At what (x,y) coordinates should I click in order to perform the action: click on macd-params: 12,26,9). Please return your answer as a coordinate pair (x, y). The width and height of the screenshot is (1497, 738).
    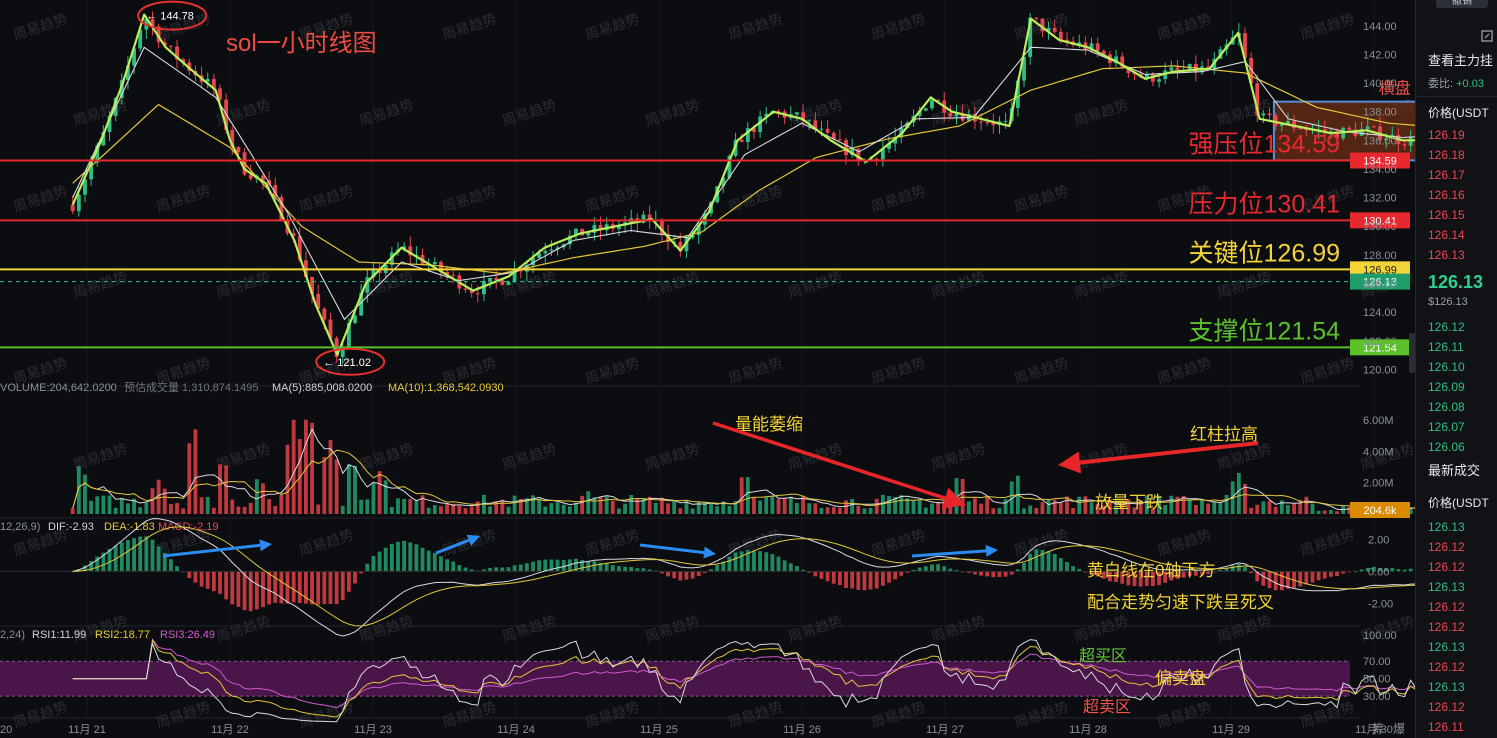
    Looking at the image, I should click on (20, 527).